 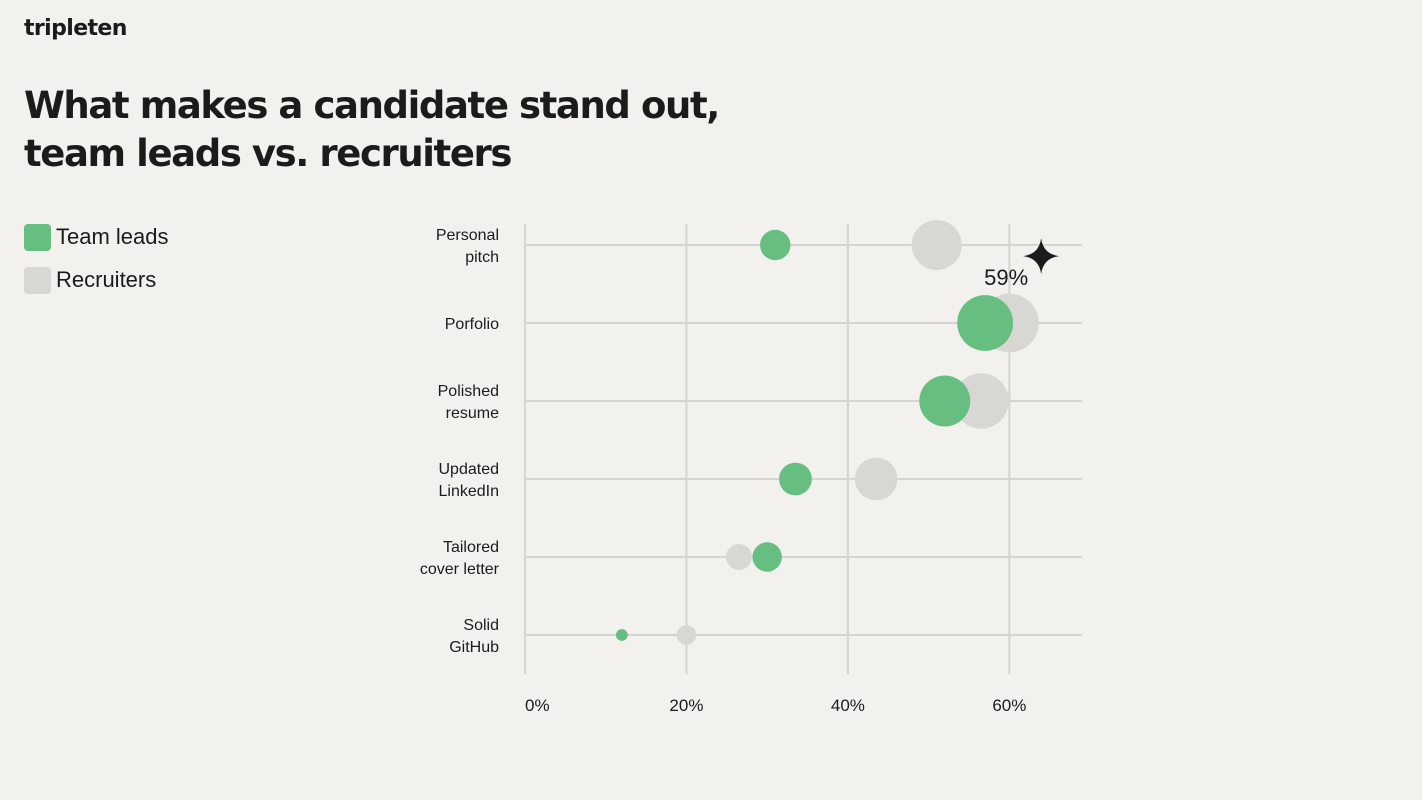 I want to click on category-label: GitHub, so click(x=474, y=647).